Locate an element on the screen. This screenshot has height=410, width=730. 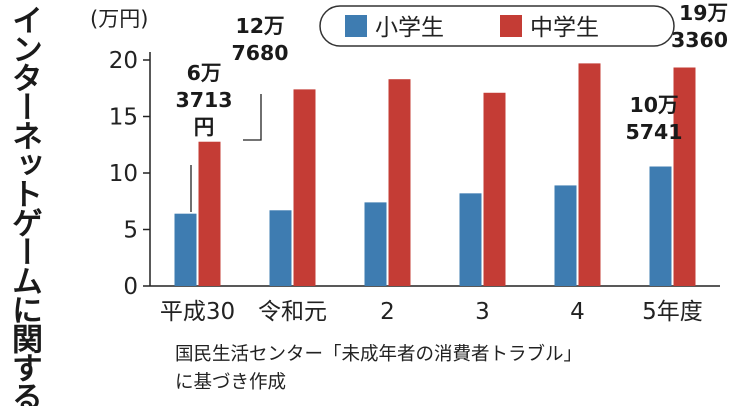
legend-label-junior-high: 中学生 is located at coordinates (564, 28).